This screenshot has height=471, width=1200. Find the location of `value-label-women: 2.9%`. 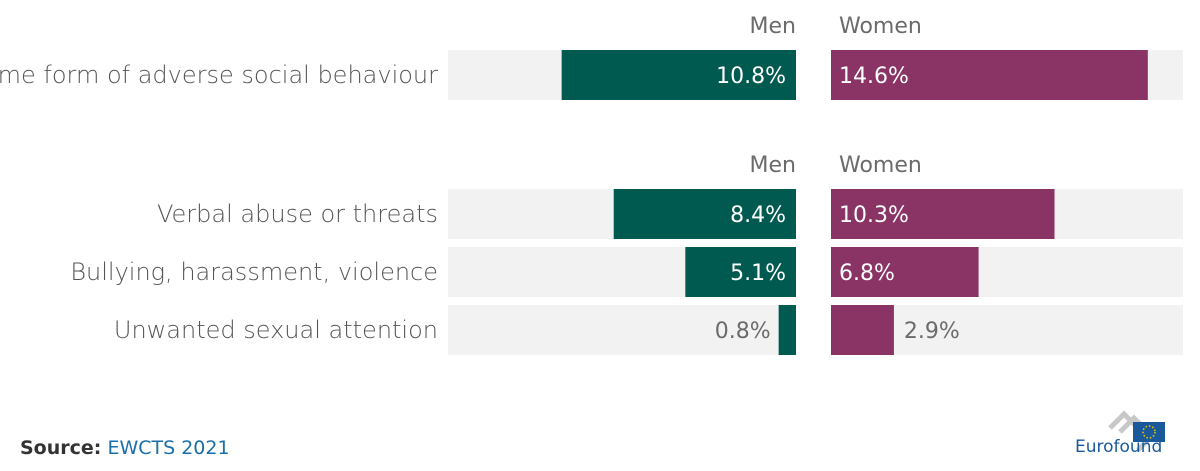

value-label-women: 2.9% is located at coordinates (932, 331).